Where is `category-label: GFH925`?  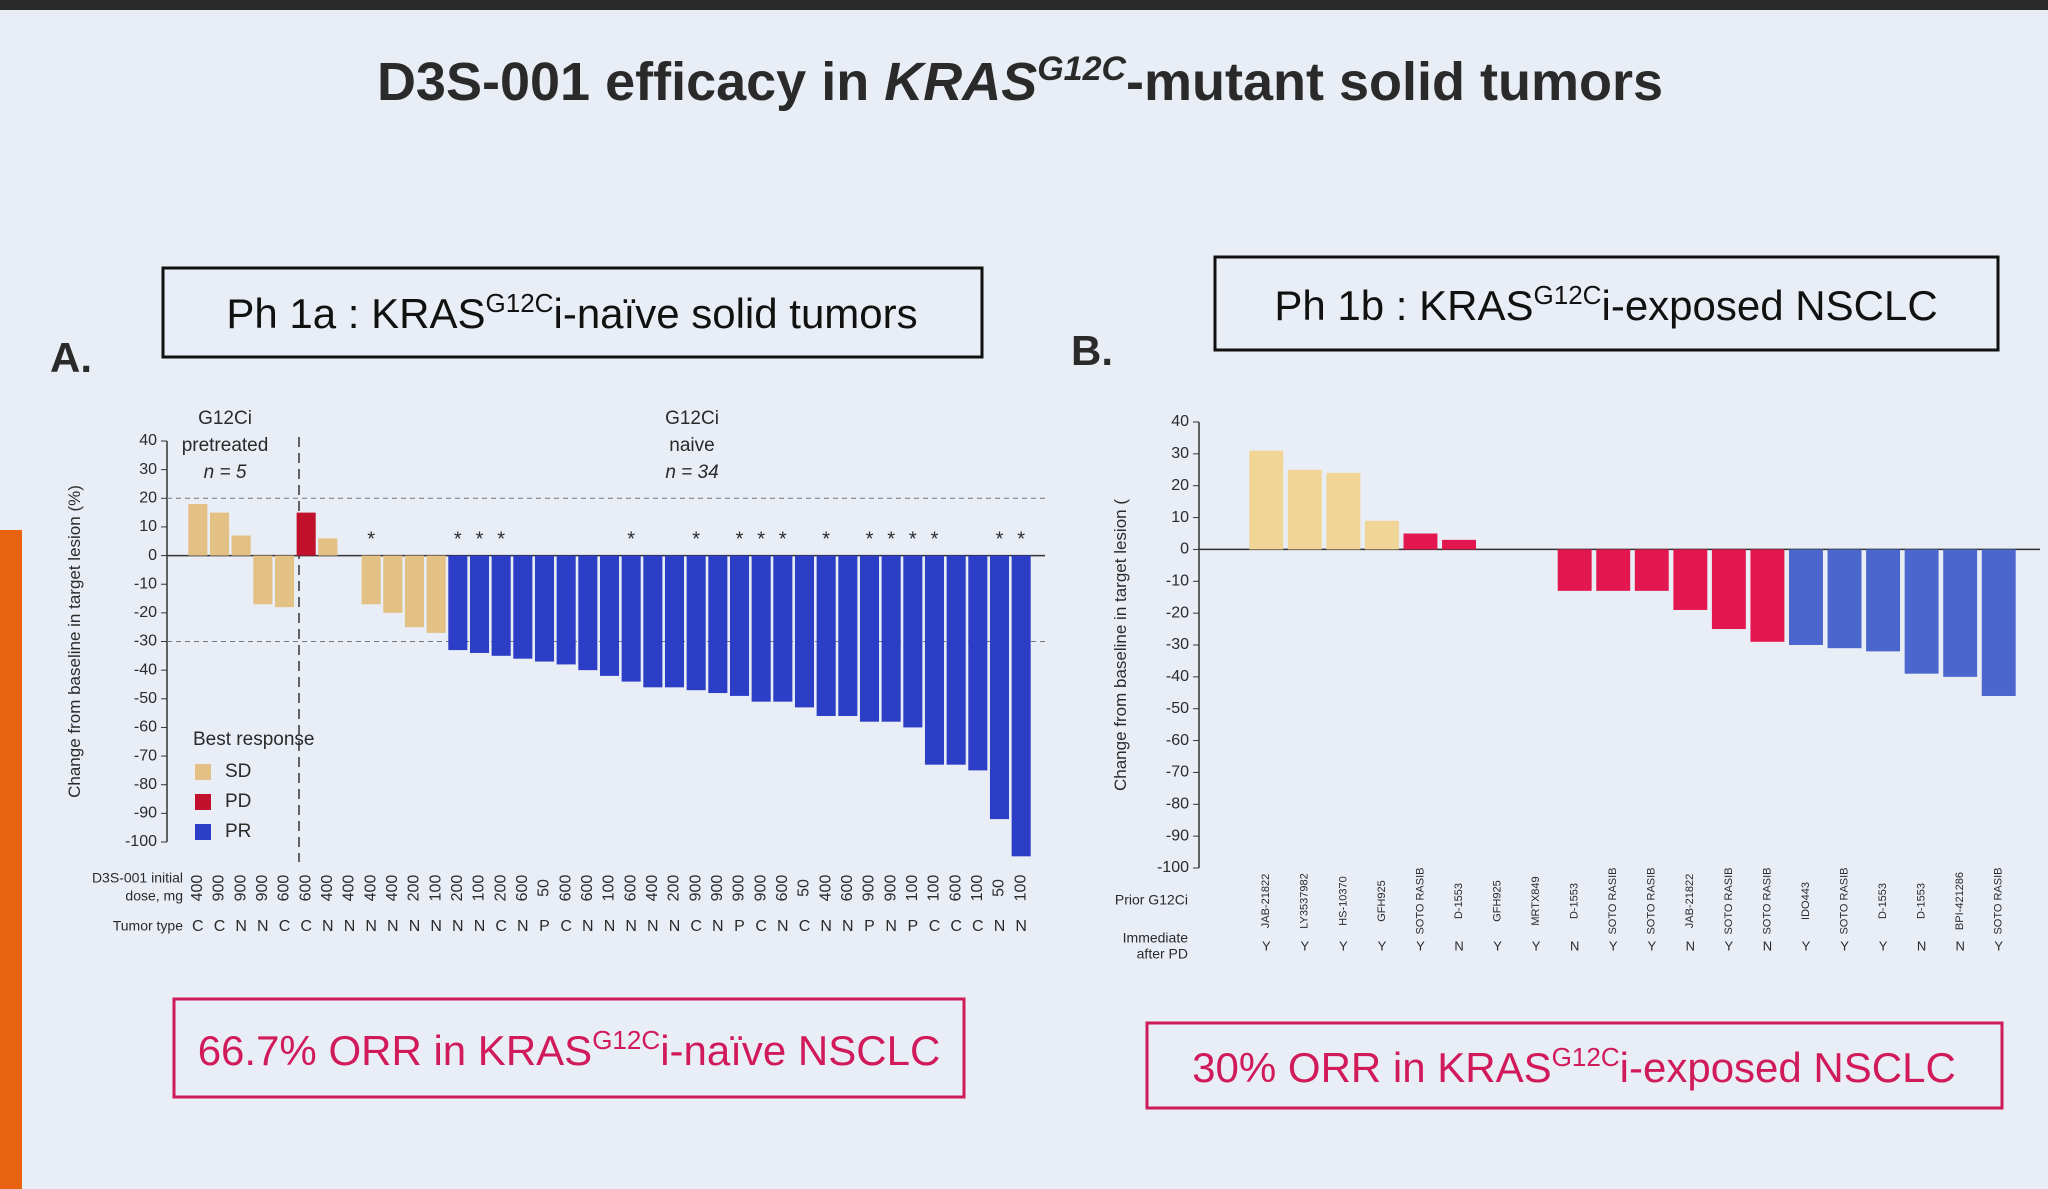 category-label: GFH925 is located at coordinates (1497, 901).